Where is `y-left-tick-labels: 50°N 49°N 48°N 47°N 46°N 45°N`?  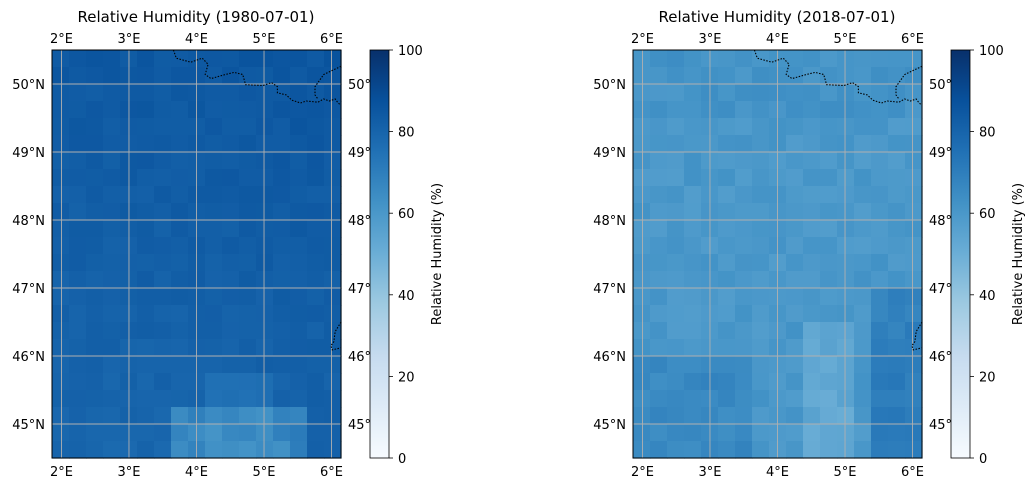
y-left-tick-labels: 50°N 49°N 48°N 47°N 46°N 45°N is located at coordinates (28, 255).